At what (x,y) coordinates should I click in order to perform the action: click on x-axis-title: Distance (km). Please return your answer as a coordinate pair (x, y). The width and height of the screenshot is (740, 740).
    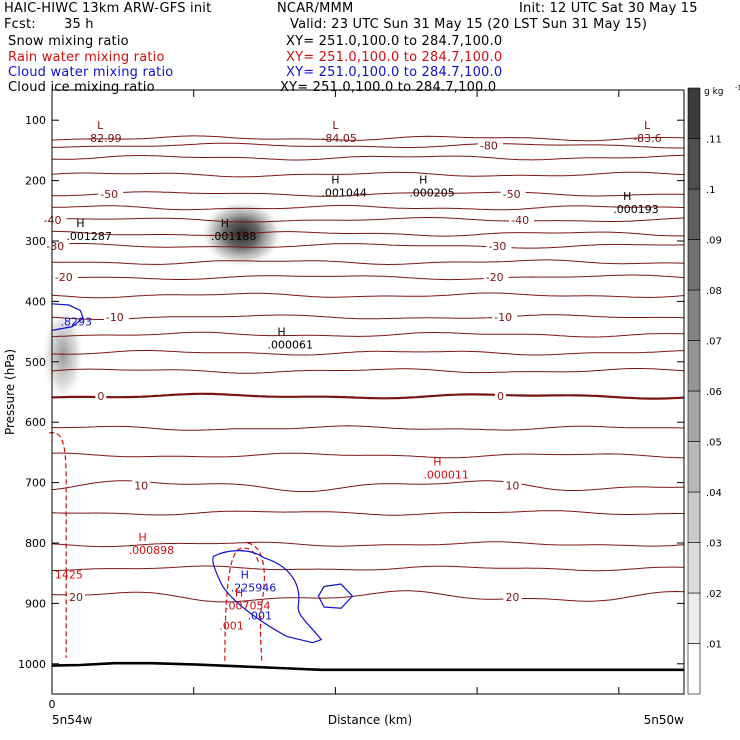
    Looking at the image, I should click on (370, 720).